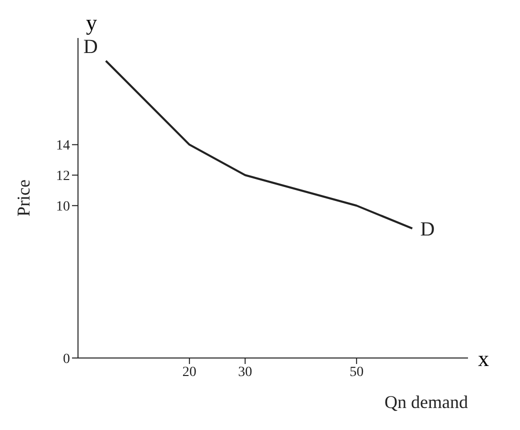  I want to click on text: y, so click(91, 23).